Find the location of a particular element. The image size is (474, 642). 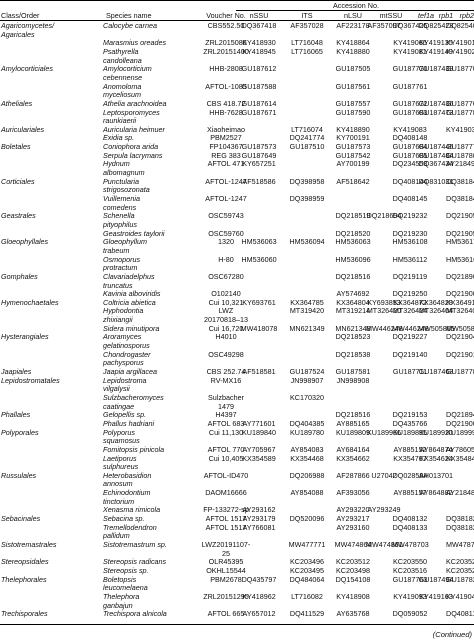

species-cell: Hydnum is located at coordinates (116, 164).